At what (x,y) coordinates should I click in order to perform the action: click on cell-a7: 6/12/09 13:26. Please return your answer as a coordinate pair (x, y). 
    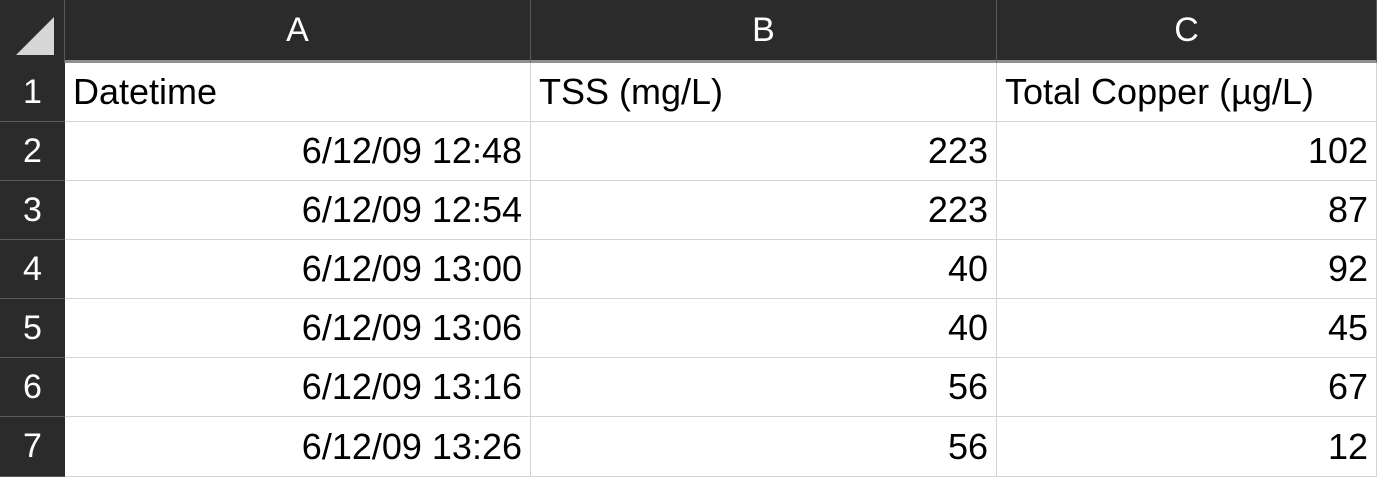
    Looking at the image, I should click on (298, 447).